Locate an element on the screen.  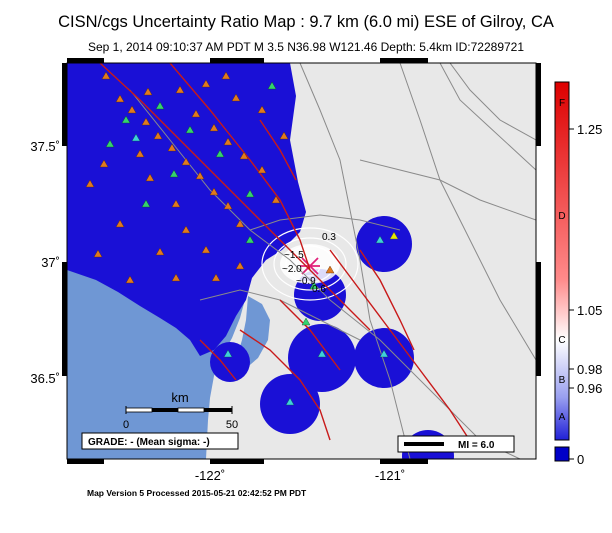
colorbar-grade: D is located at coordinates (561, 216).